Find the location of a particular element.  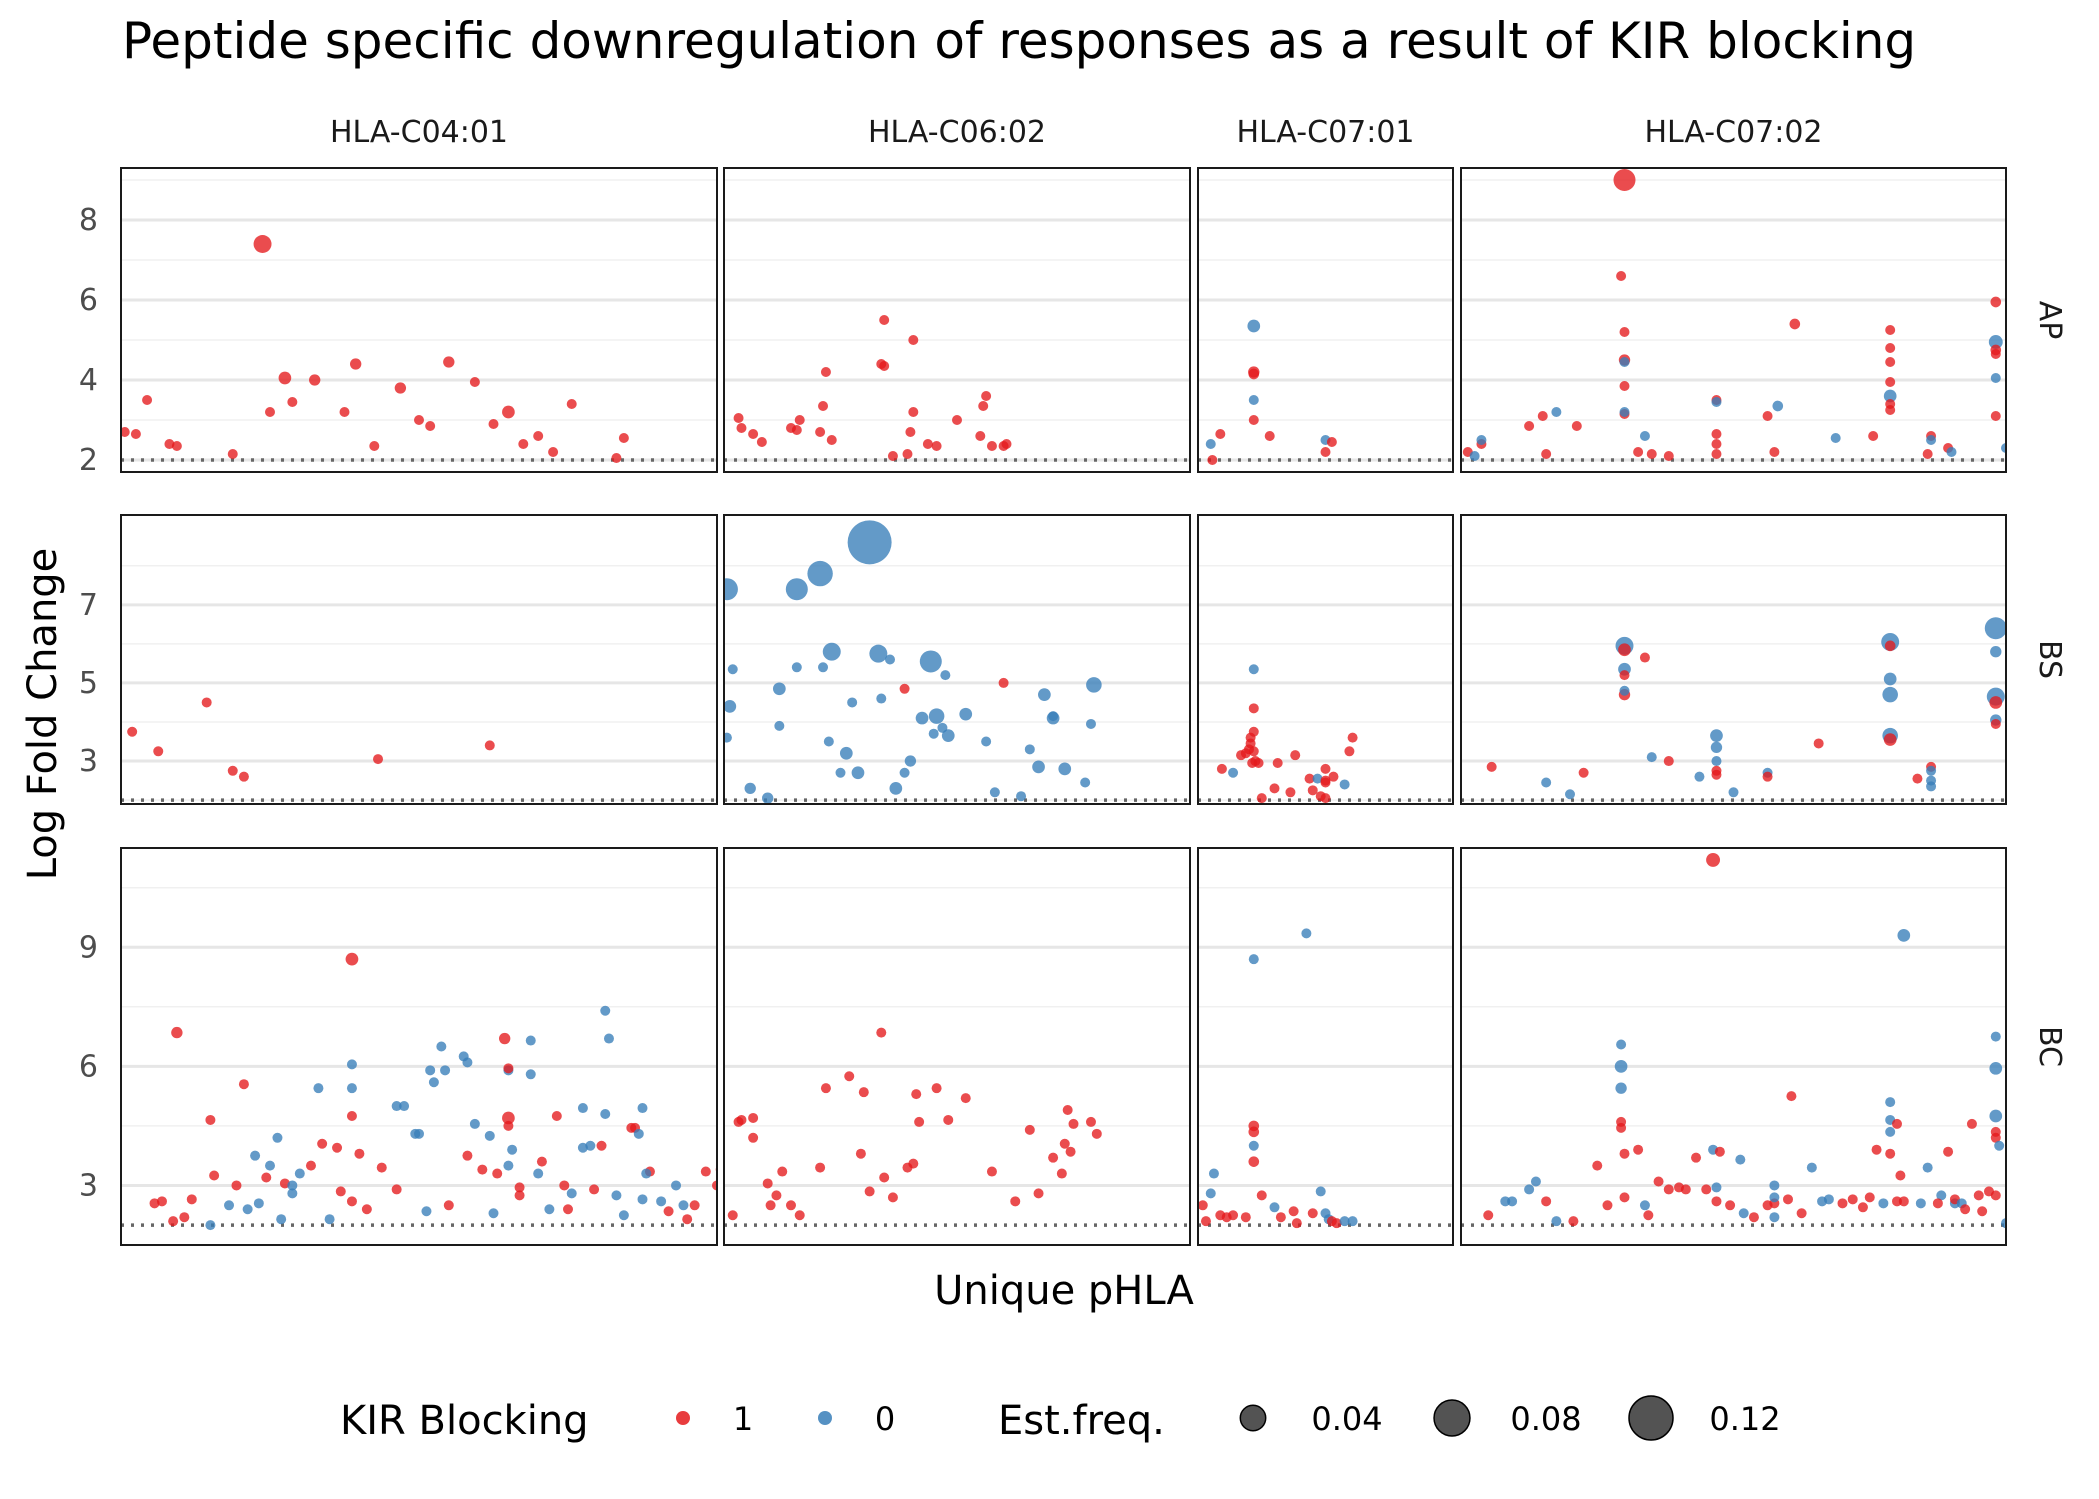

panel-border is located at coordinates (1325, 659).